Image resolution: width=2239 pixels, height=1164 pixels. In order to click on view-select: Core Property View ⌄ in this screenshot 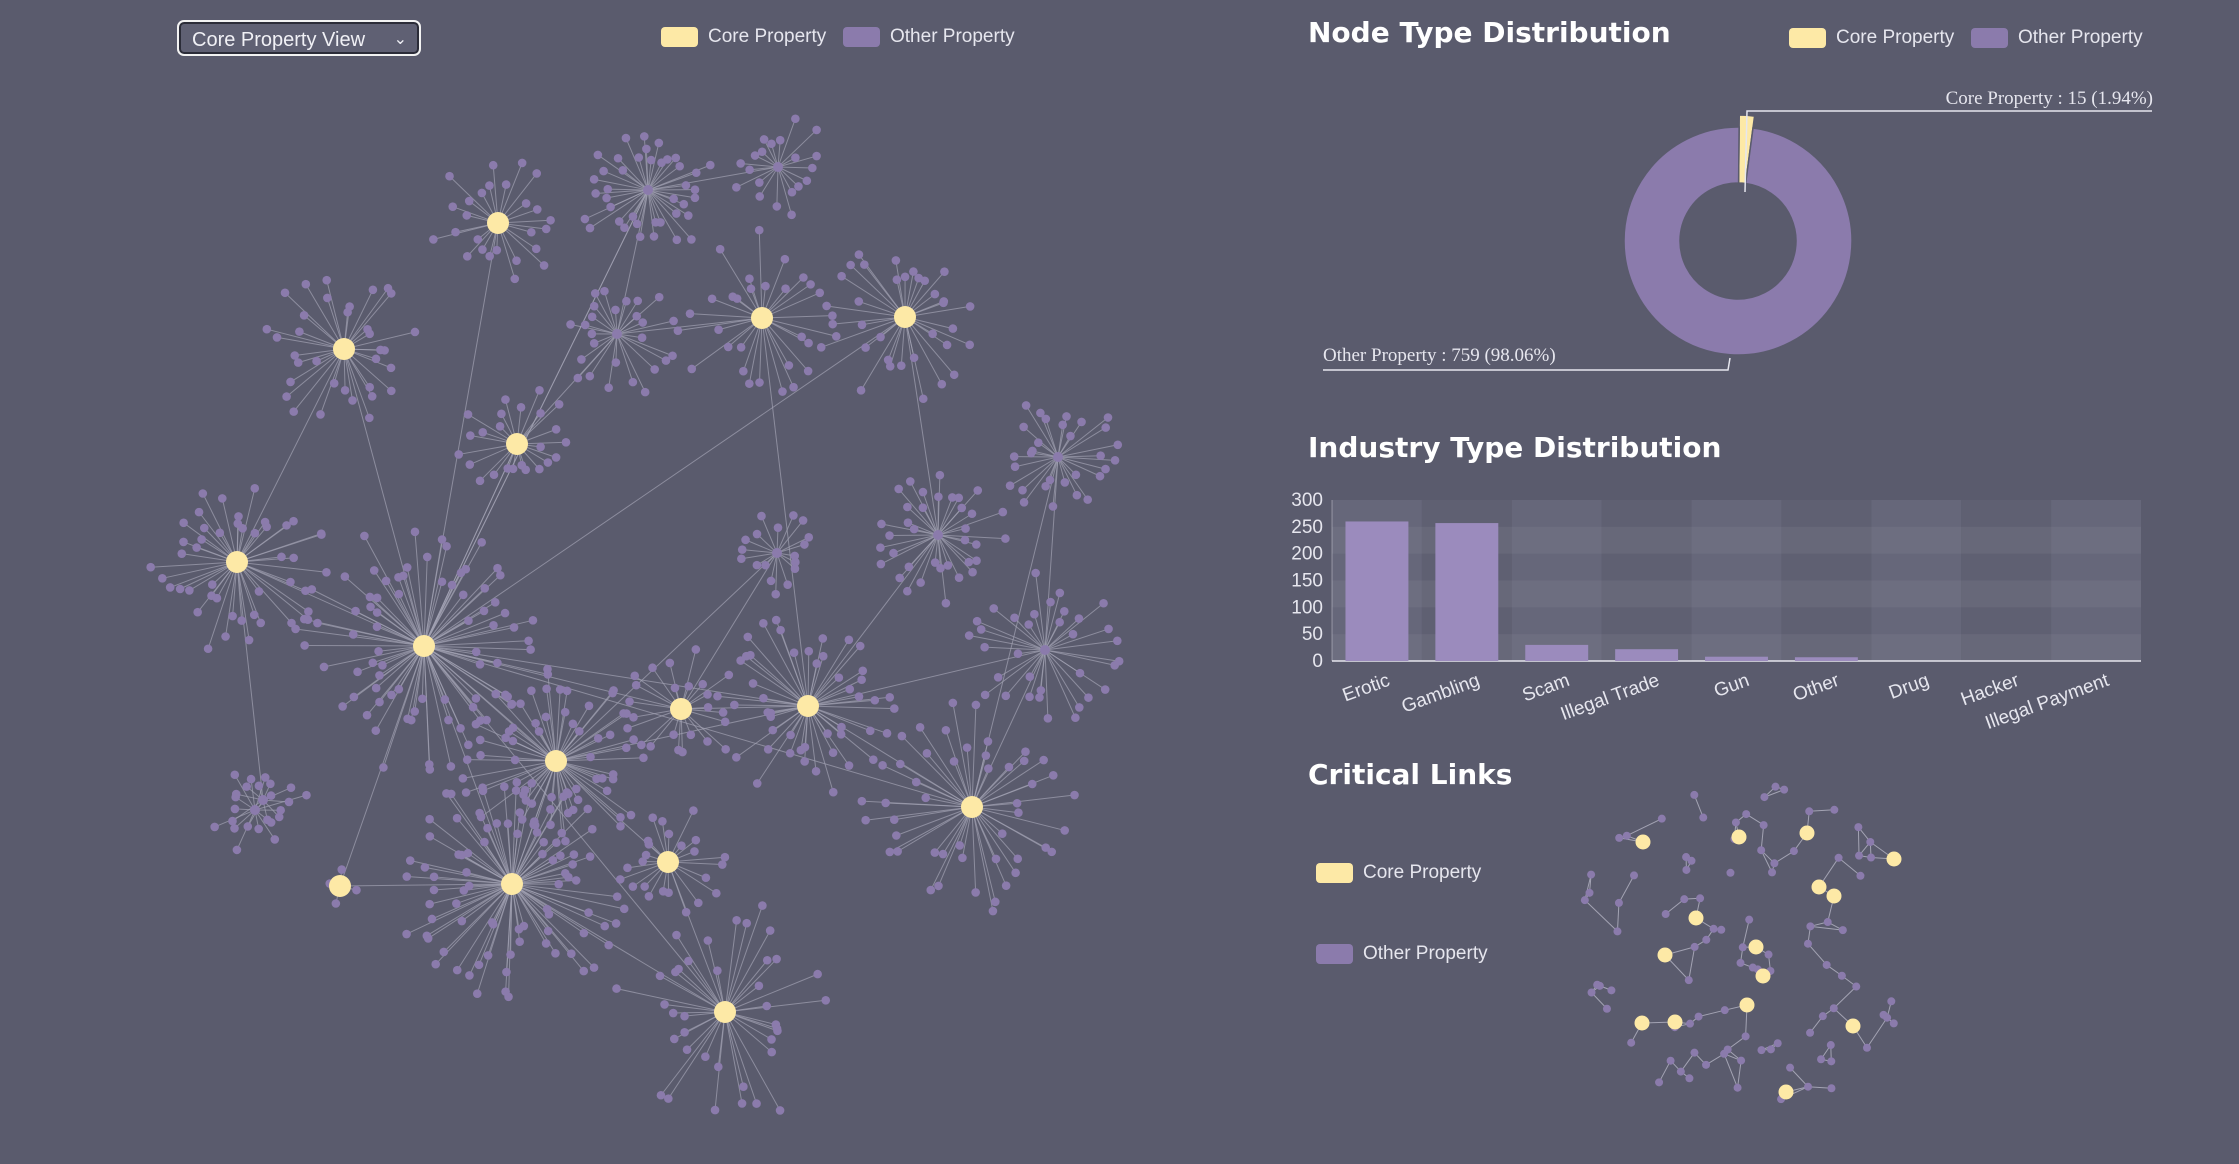, I will do `click(299, 38)`.